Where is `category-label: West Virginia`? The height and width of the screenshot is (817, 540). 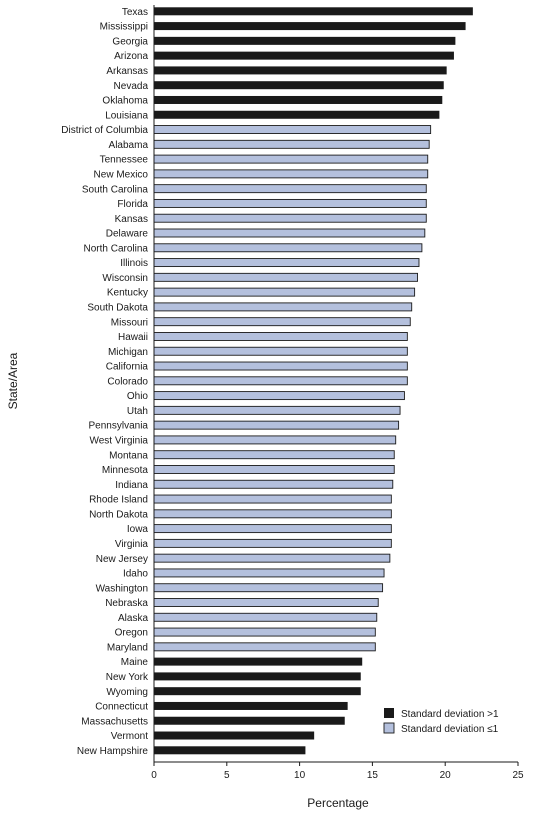
category-label: West Virginia is located at coordinates (118, 441).